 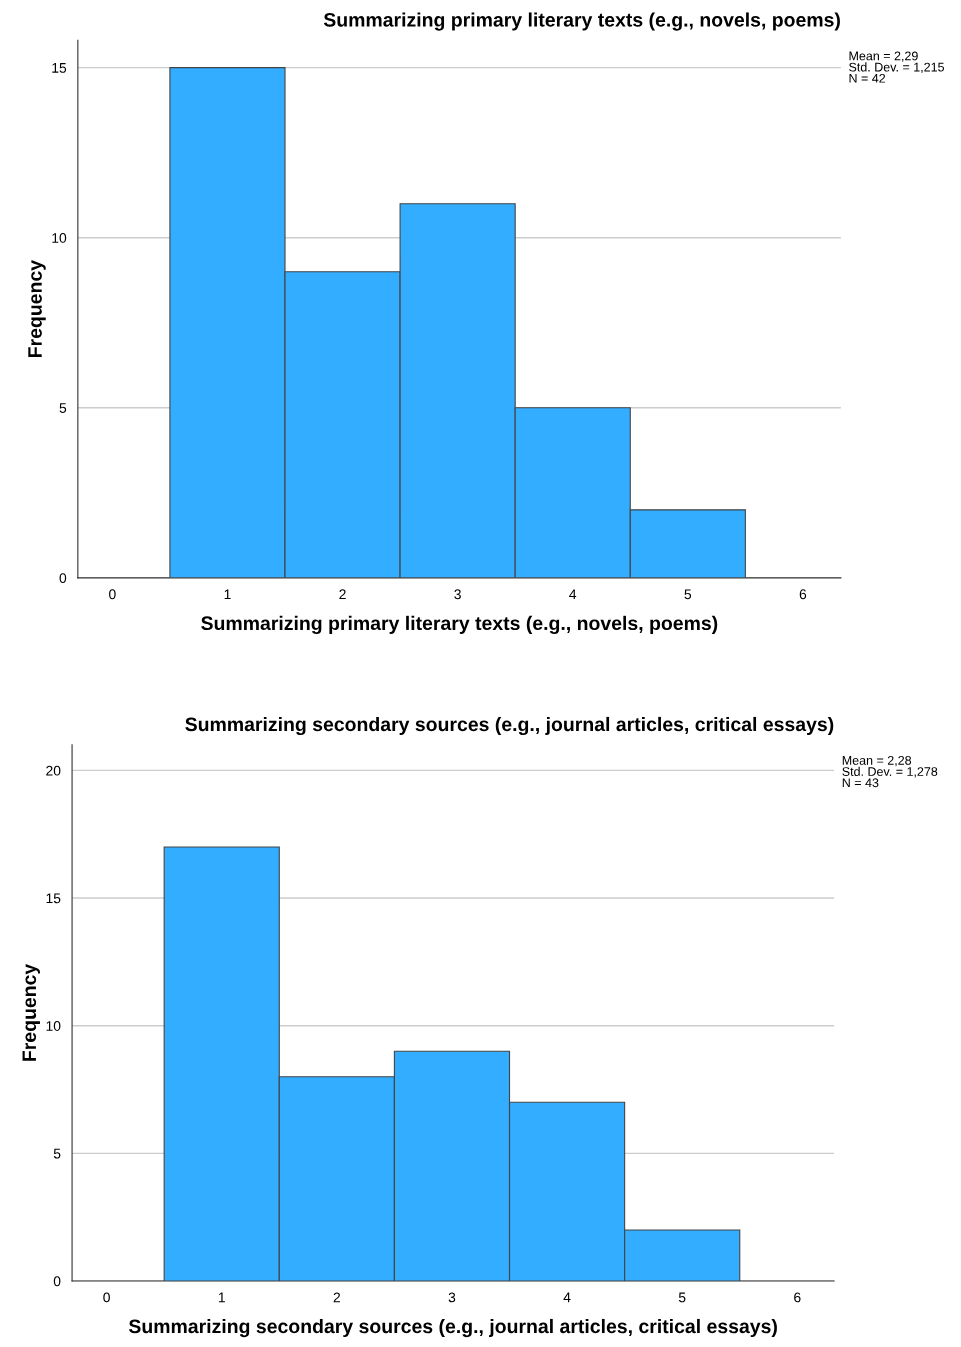 I want to click on text: Mean = 2,29 Std. Dev. = 1,215 N = 42, so click(x=896, y=67).